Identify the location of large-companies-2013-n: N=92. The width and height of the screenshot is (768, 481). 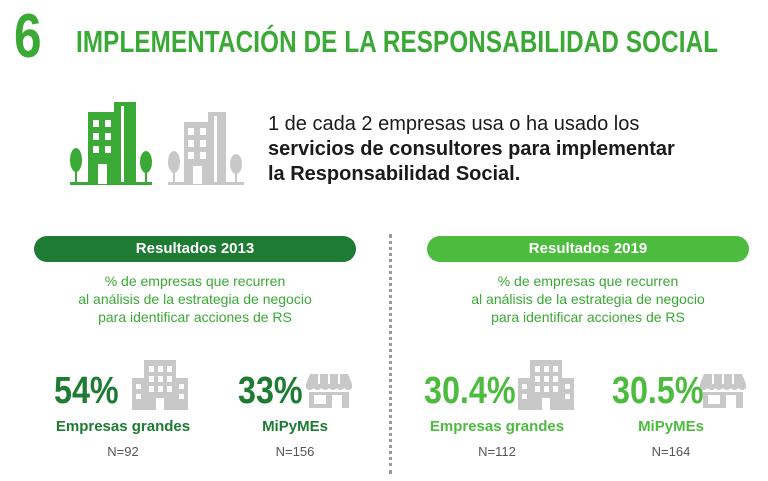
(123, 451).